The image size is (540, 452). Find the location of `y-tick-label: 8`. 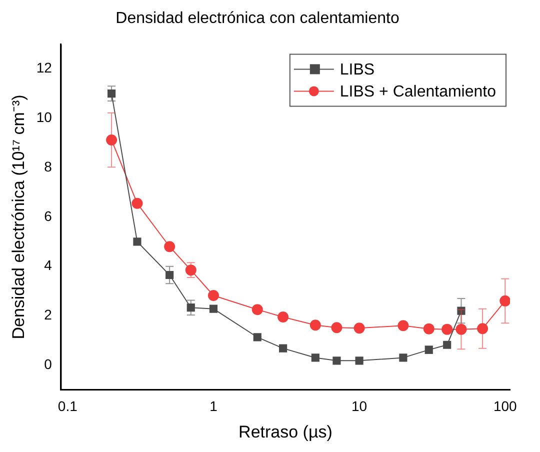

y-tick-label: 8 is located at coordinates (48, 166).